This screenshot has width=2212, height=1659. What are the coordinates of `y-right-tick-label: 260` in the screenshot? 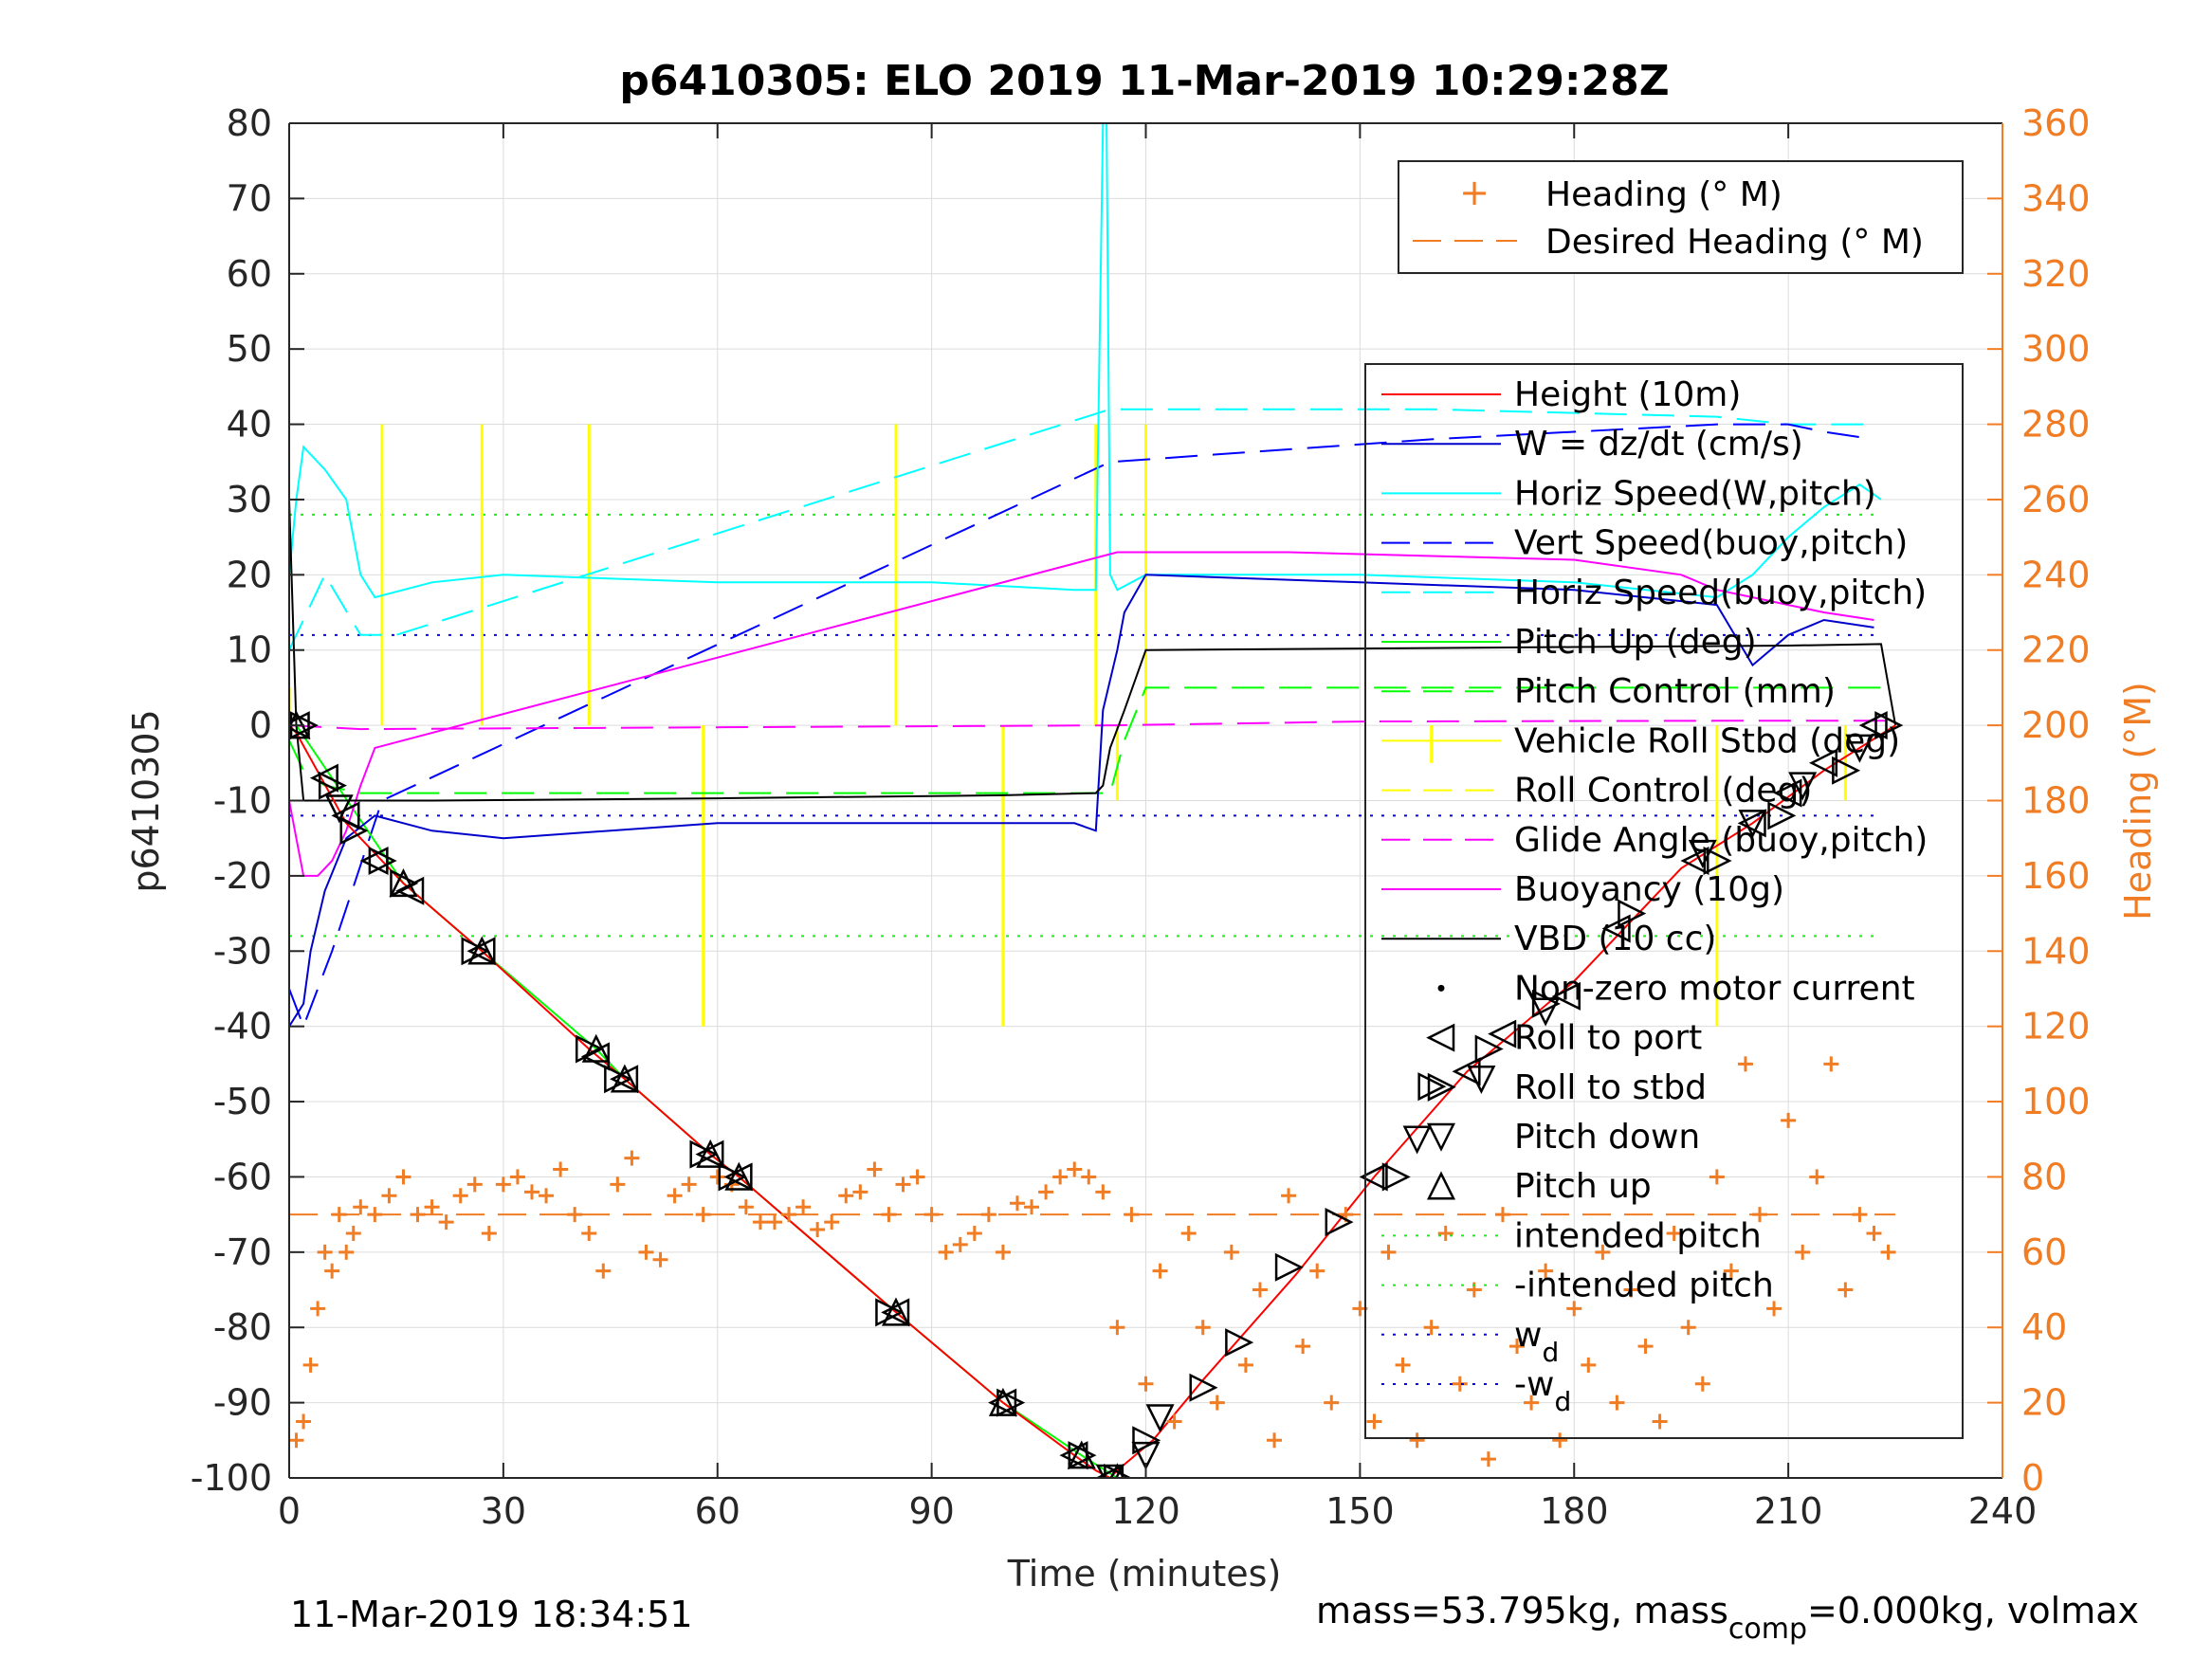 It's located at (2056, 499).